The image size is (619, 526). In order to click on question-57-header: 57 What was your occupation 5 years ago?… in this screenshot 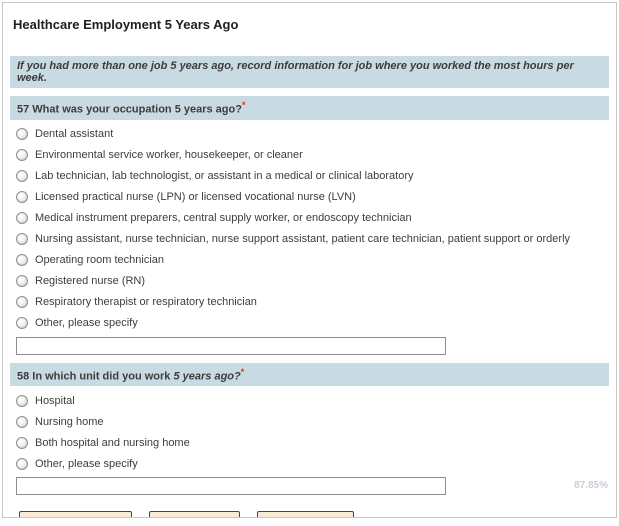, I will do `click(309, 108)`.